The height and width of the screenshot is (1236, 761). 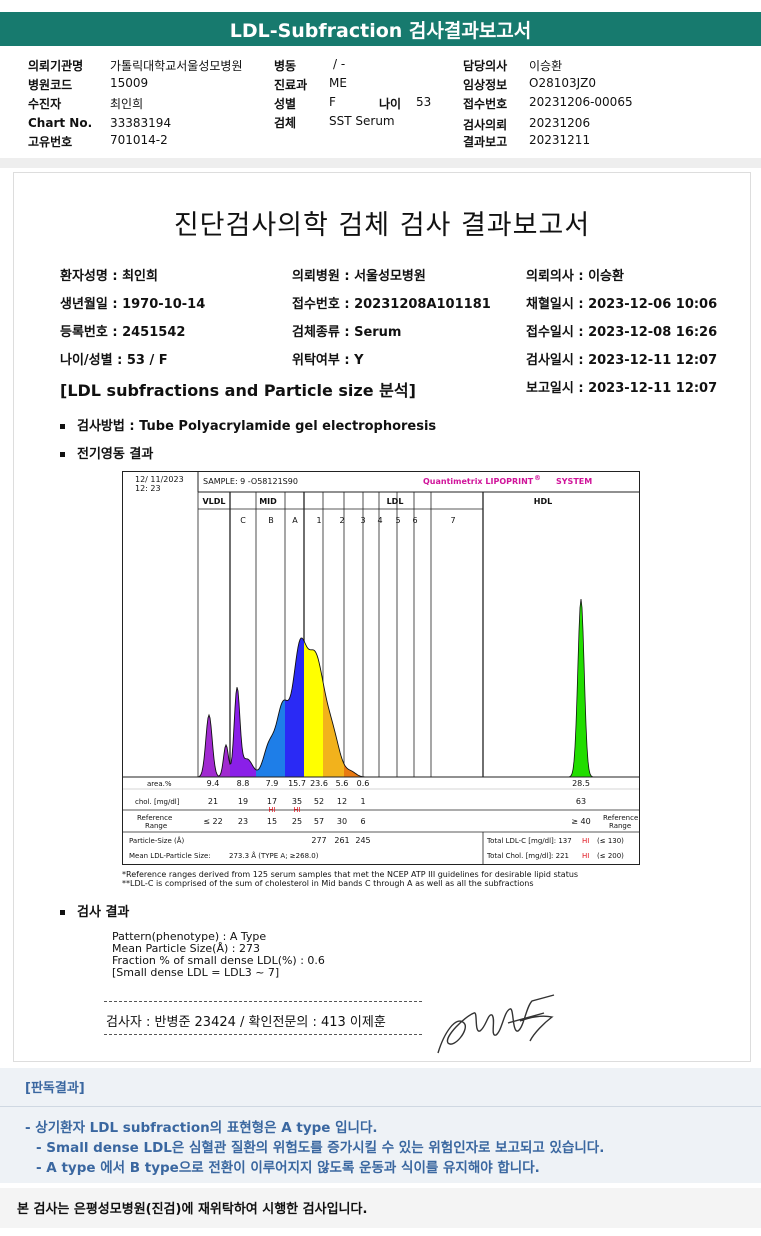 What do you see at coordinates (157, 802) in the screenshot?
I see `row-label-chol: chol. [mg/dl]` at bounding box center [157, 802].